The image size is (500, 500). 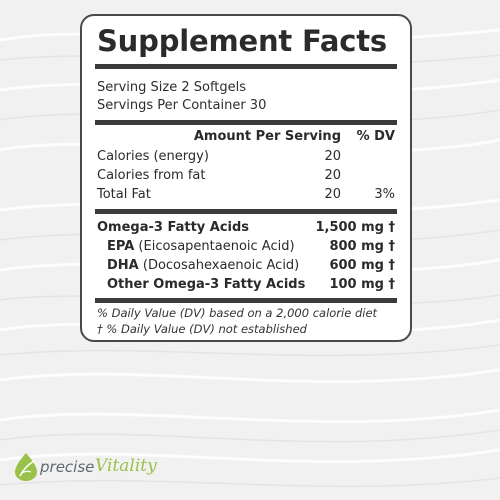 I want to click on dv-header: % DV, so click(x=375, y=136).